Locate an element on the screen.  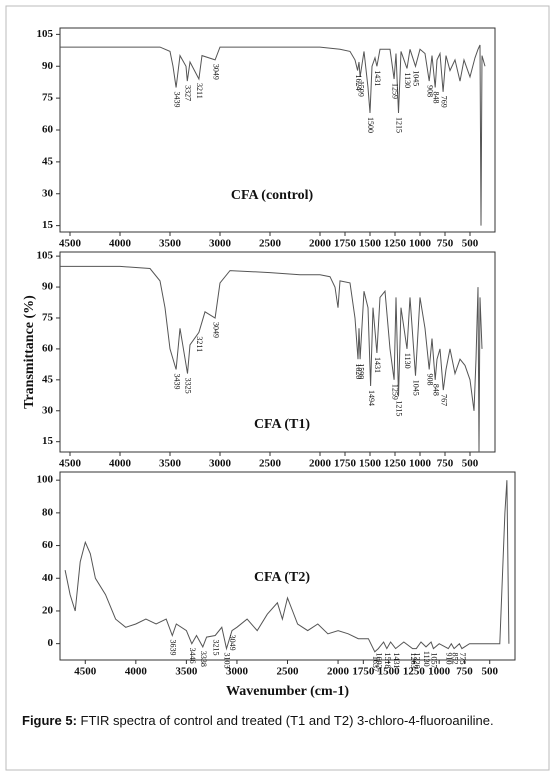
y-tick-label: 40 is located at coordinates (48, 578).